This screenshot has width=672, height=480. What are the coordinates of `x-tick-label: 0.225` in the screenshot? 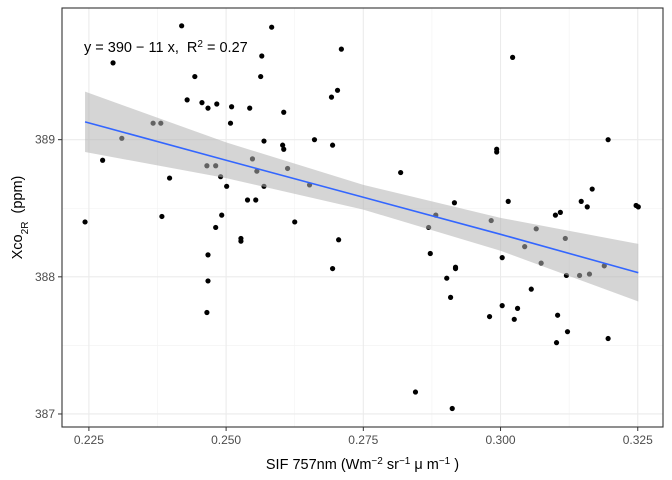 It's located at (89, 440).